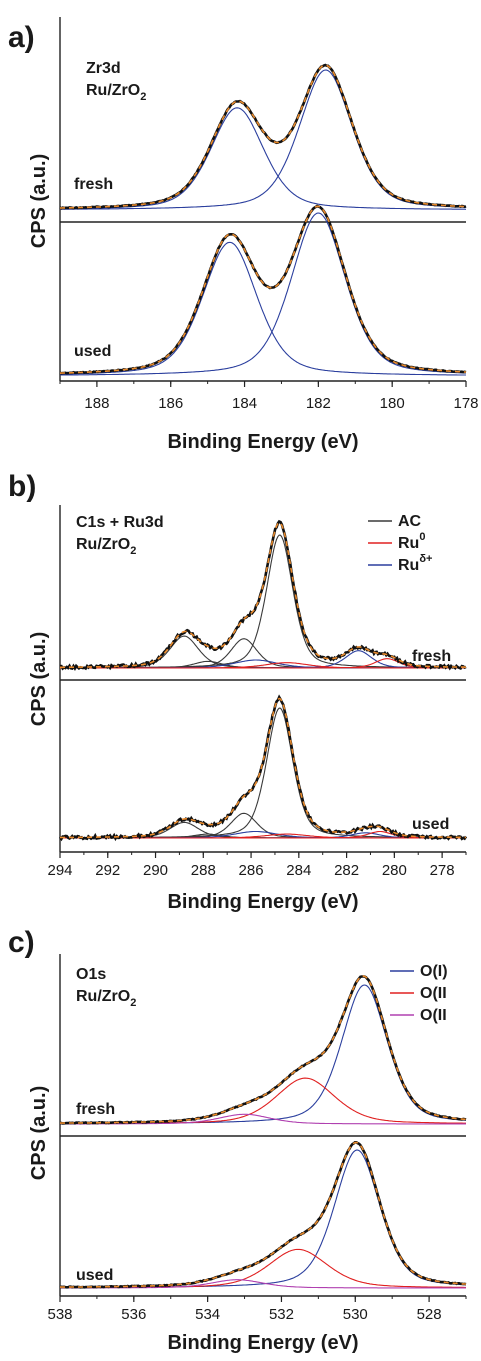  I want to click on x-tick-label: 282, so click(346, 870).